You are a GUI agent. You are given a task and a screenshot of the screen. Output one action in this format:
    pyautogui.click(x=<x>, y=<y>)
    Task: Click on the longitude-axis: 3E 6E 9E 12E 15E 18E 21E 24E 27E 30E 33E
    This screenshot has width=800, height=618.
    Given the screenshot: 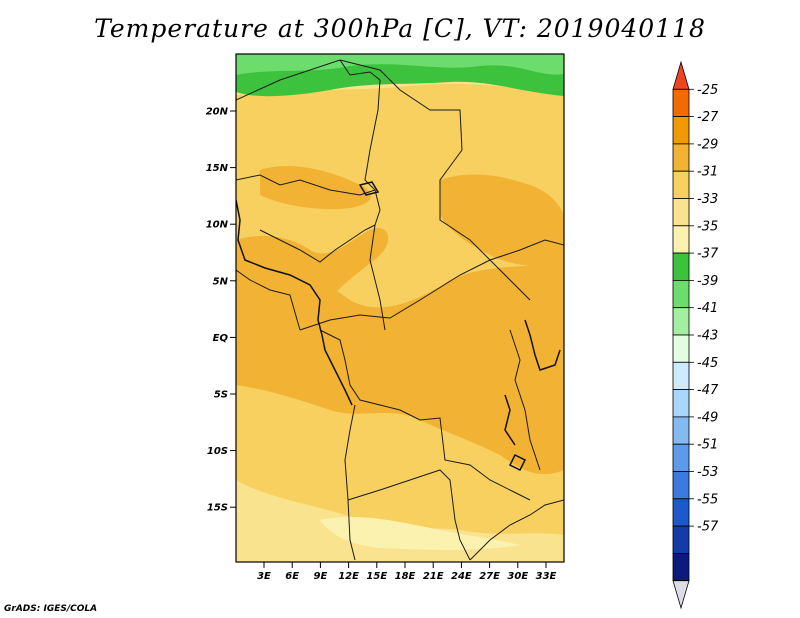 What is the action you would take?
    pyautogui.click(x=407, y=572)
    